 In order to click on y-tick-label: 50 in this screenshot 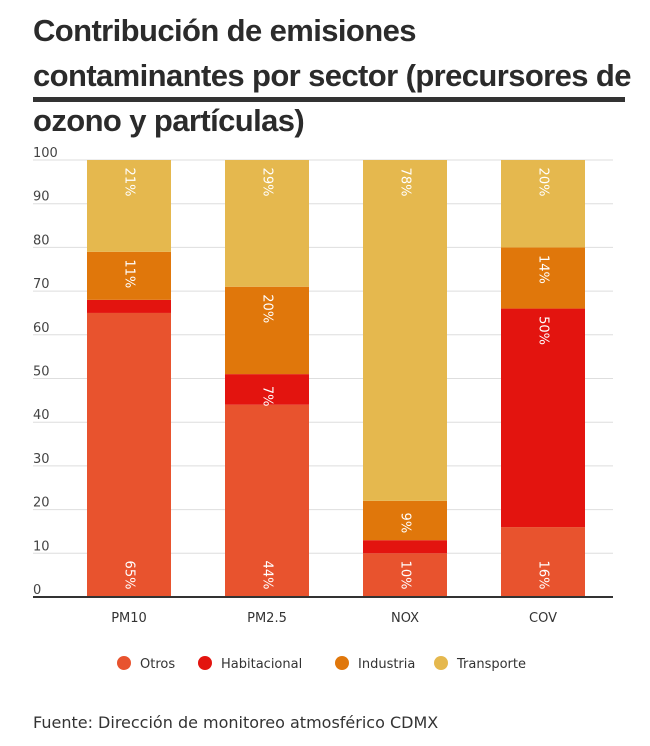, I will do `click(41, 372)`.